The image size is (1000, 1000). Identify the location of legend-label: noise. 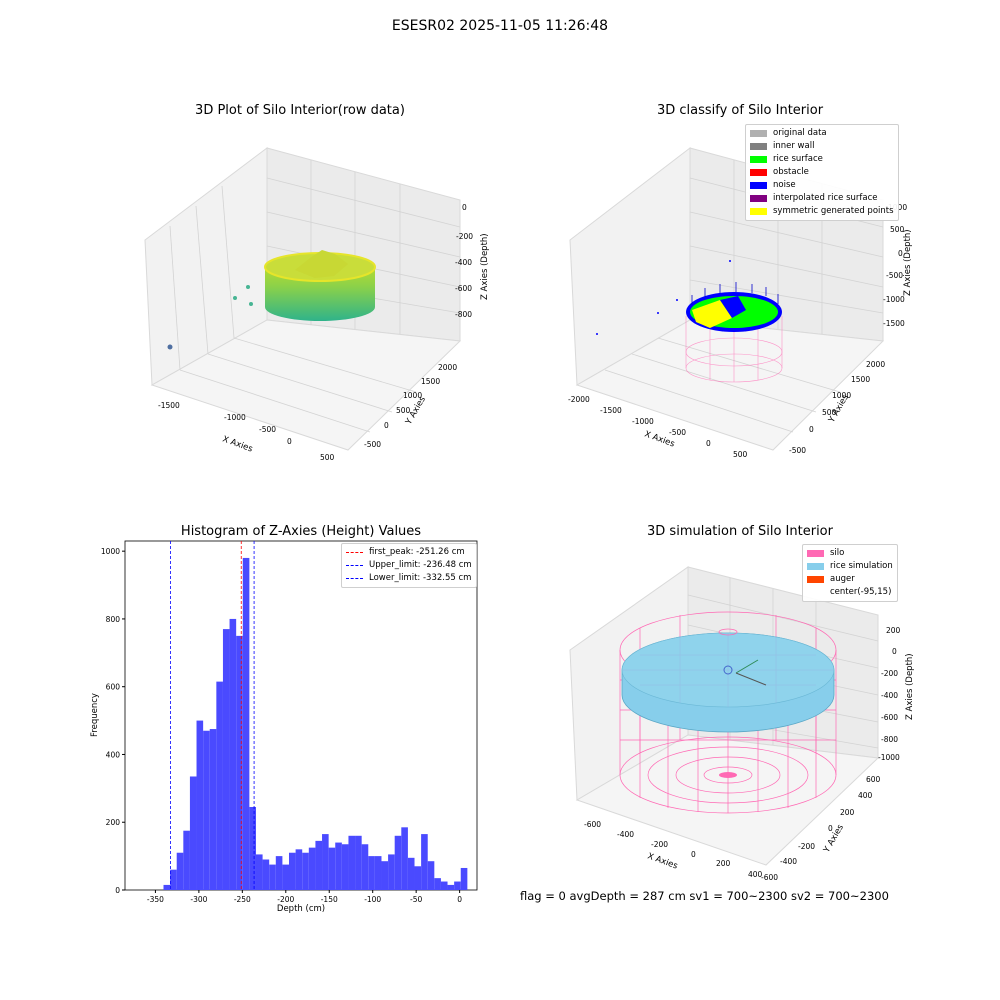
(784, 185).